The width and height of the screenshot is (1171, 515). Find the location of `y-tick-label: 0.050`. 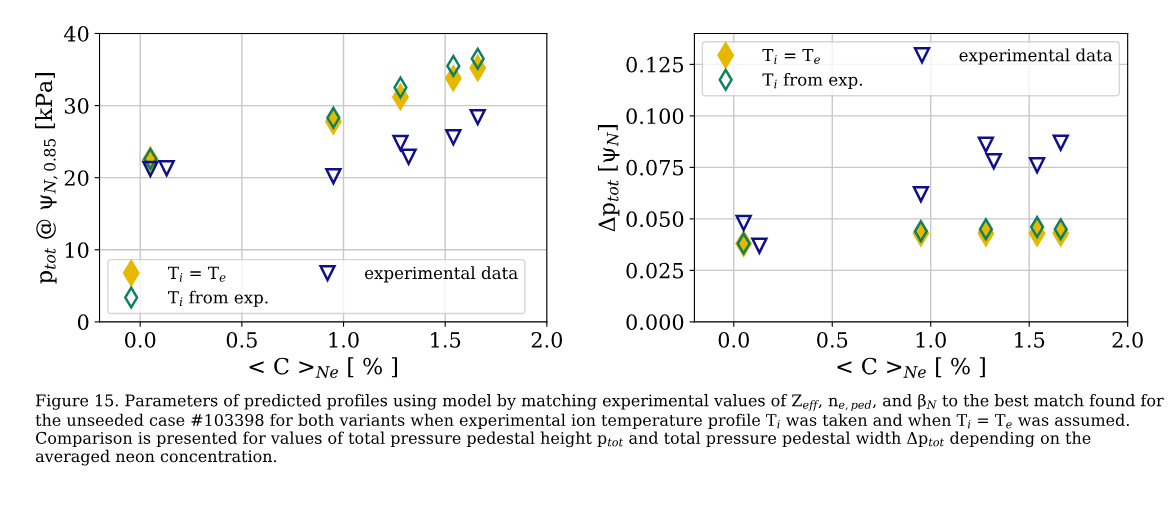

y-tick-label: 0.050 is located at coordinates (655, 219).